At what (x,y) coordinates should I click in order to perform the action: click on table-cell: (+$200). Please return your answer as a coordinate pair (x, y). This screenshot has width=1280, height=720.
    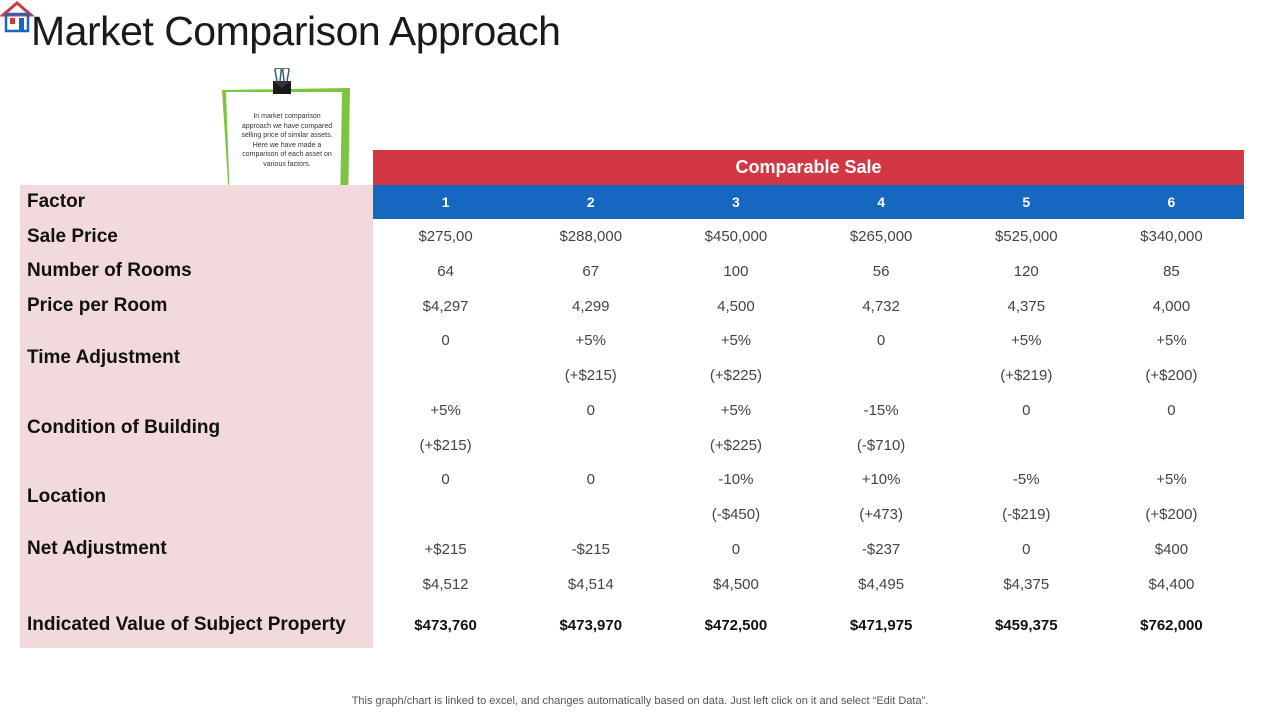
    Looking at the image, I should click on (1171, 375).